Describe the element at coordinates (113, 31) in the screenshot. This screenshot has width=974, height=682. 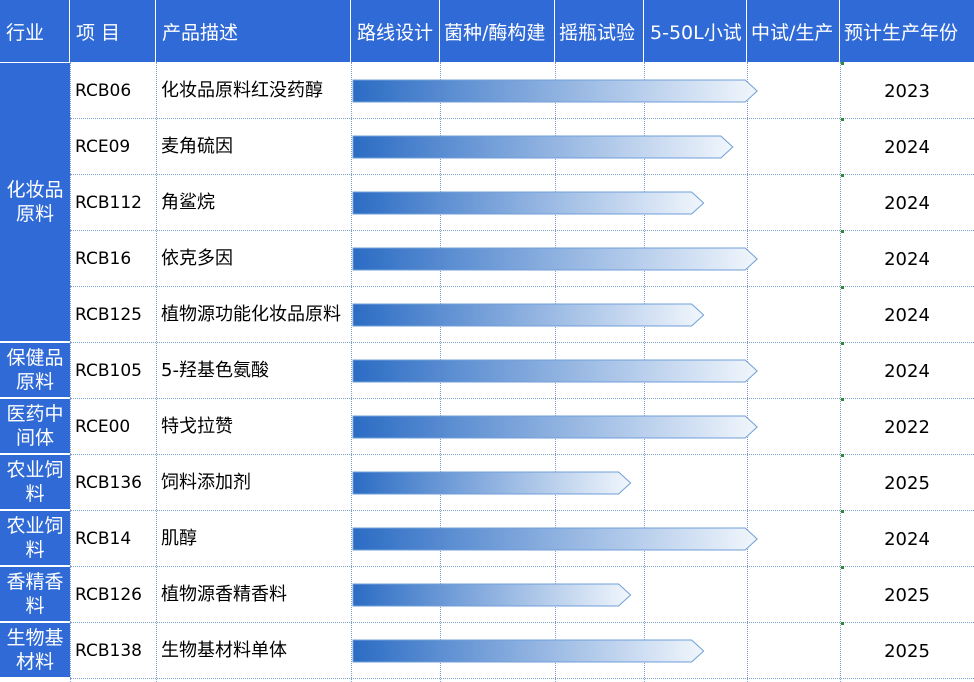
I see `header-item: 项 目` at that location.